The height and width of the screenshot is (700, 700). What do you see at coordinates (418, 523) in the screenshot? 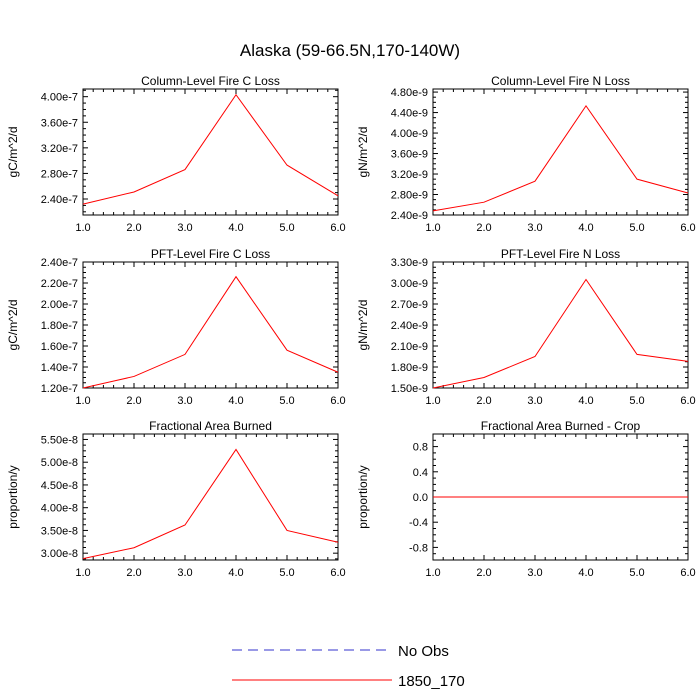
I see `y-tick-label: -0.4` at bounding box center [418, 523].